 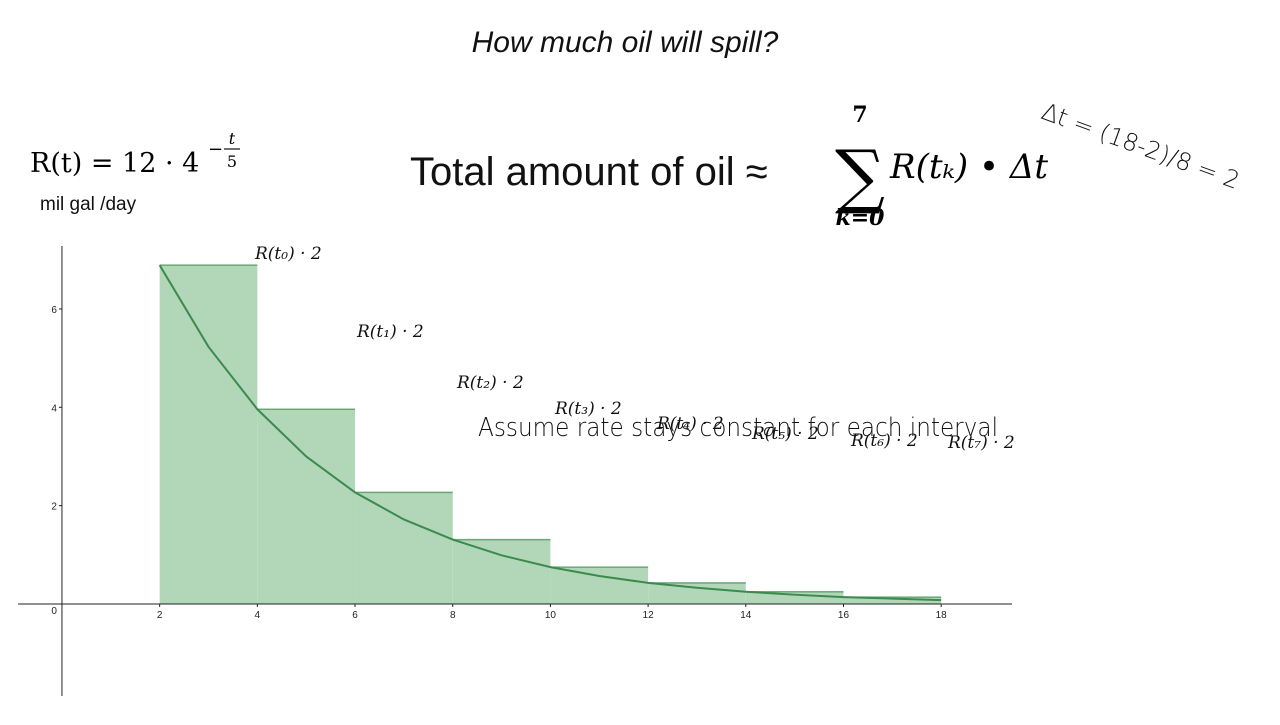 I want to click on x-tick-label: 14, so click(x=746, y=615).